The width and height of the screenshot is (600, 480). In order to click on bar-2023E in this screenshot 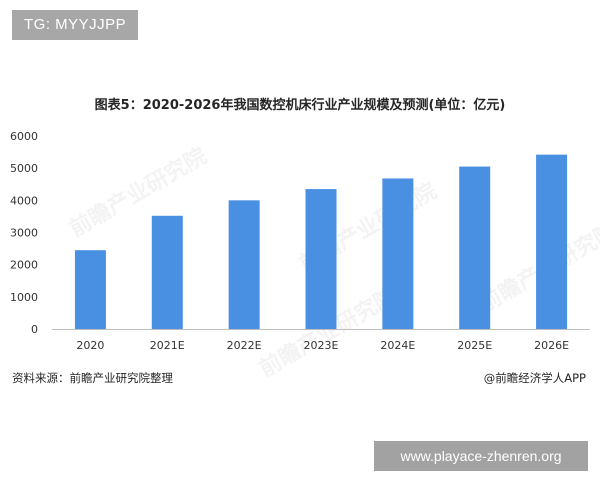, I will do `click(321, 259)`.